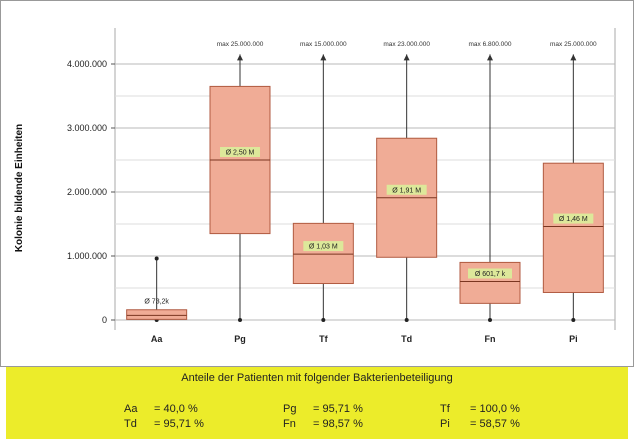  Describe the element at coordinates (573, 339) in the screenshot. I see `x-category-label: Pi` at that location.